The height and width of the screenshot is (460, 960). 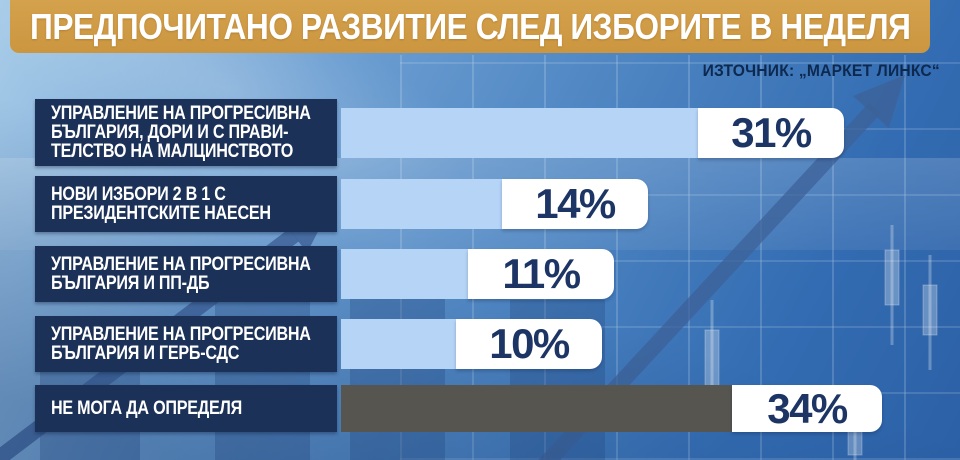 What do you see at coordinates (170, 132) in the screenshot?
I see `category-label-line: БЪЛГАРИЯ, ДОРИ И С ПРАВИ-` at bounding box center [170, 132].